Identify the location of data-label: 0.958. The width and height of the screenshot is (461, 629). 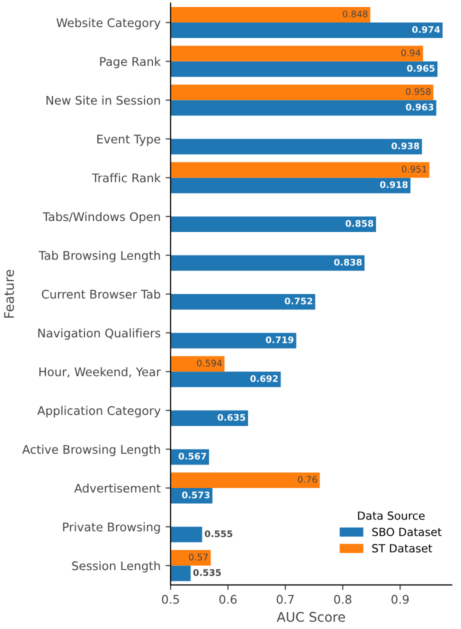
(418, 91).